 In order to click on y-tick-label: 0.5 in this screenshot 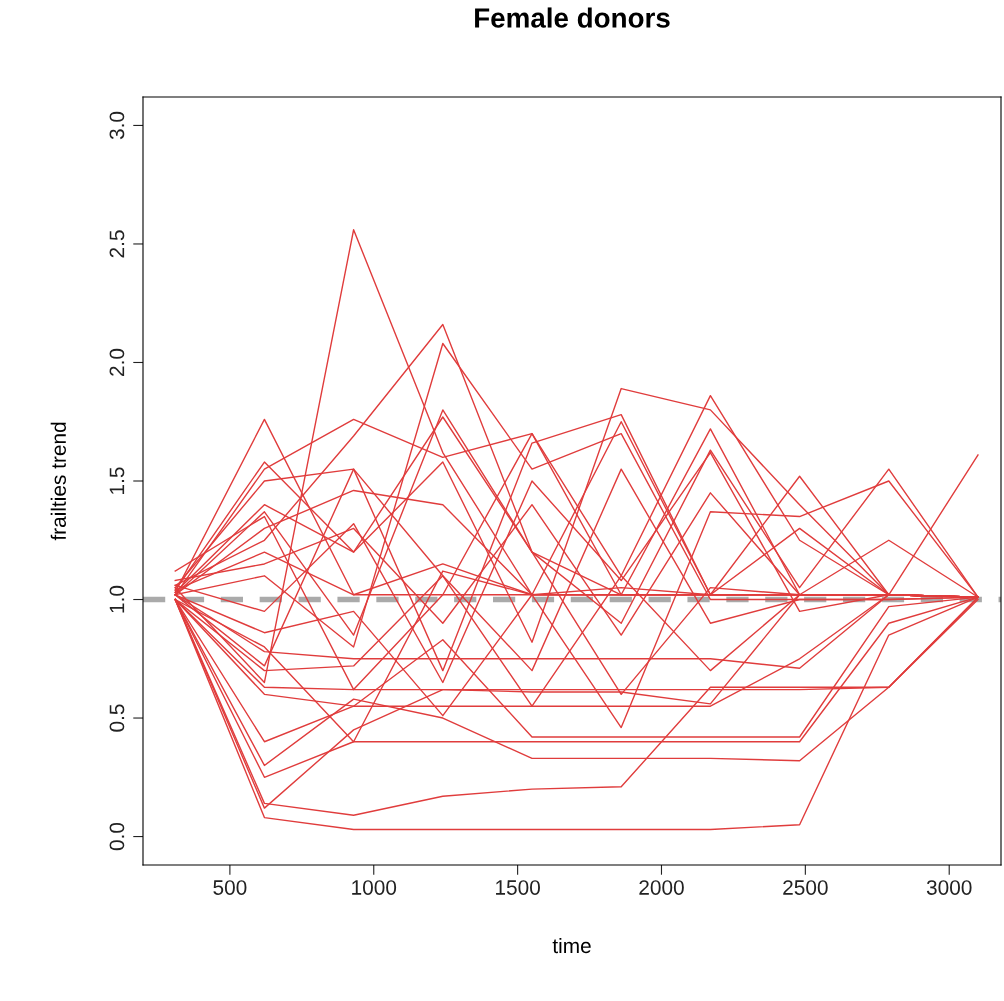, I will do `click(117, 718)`.